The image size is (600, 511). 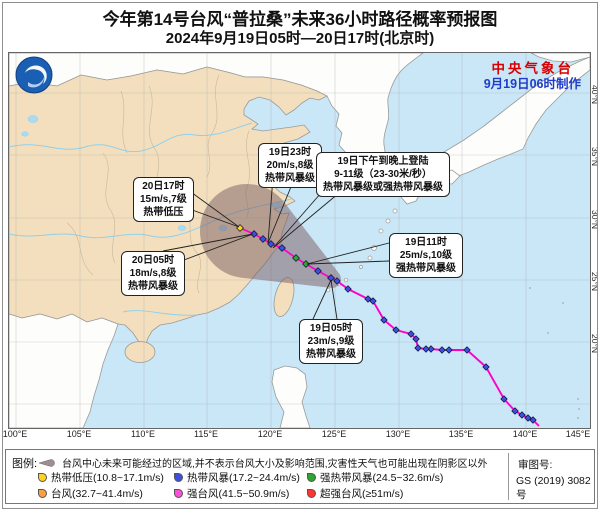 What do you see at coordinates (595, 281) in the screenshot?
I see `lat-tick-label: 25°N` at bounding box center [595, 281].